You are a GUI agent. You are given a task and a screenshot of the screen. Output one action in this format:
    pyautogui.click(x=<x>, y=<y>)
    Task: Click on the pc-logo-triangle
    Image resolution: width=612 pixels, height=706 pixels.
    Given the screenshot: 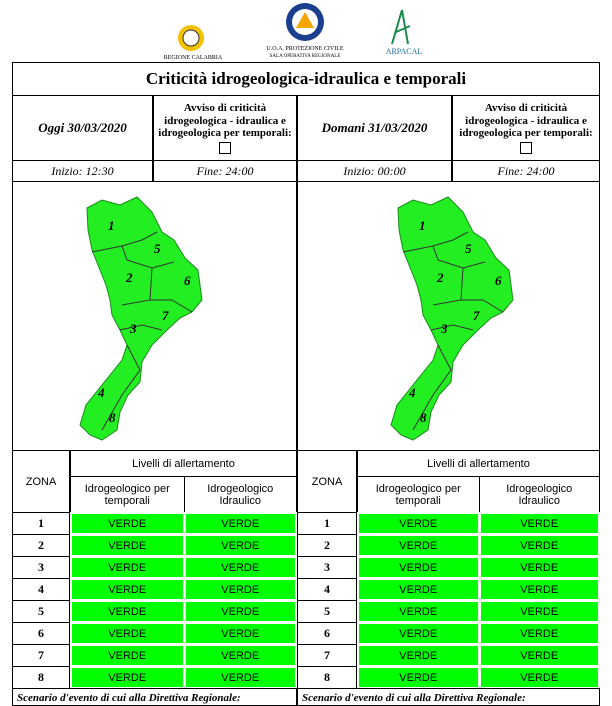 What is the action you would take?
    pyautogui.click(x=305, y=20)
    